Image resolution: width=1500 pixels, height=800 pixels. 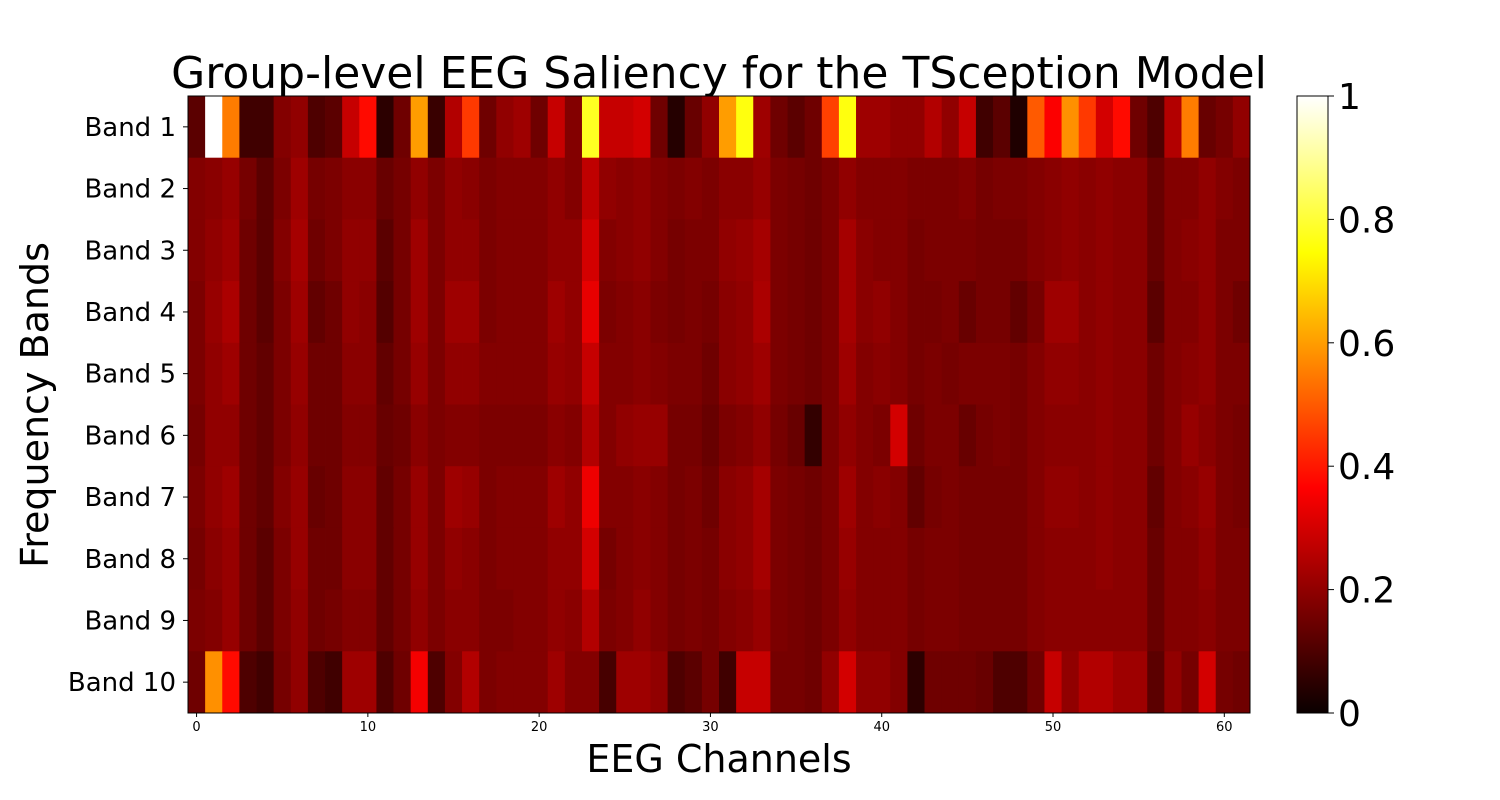 I want to click on y-tick-label: Band 3, so click(x=130, y=251).